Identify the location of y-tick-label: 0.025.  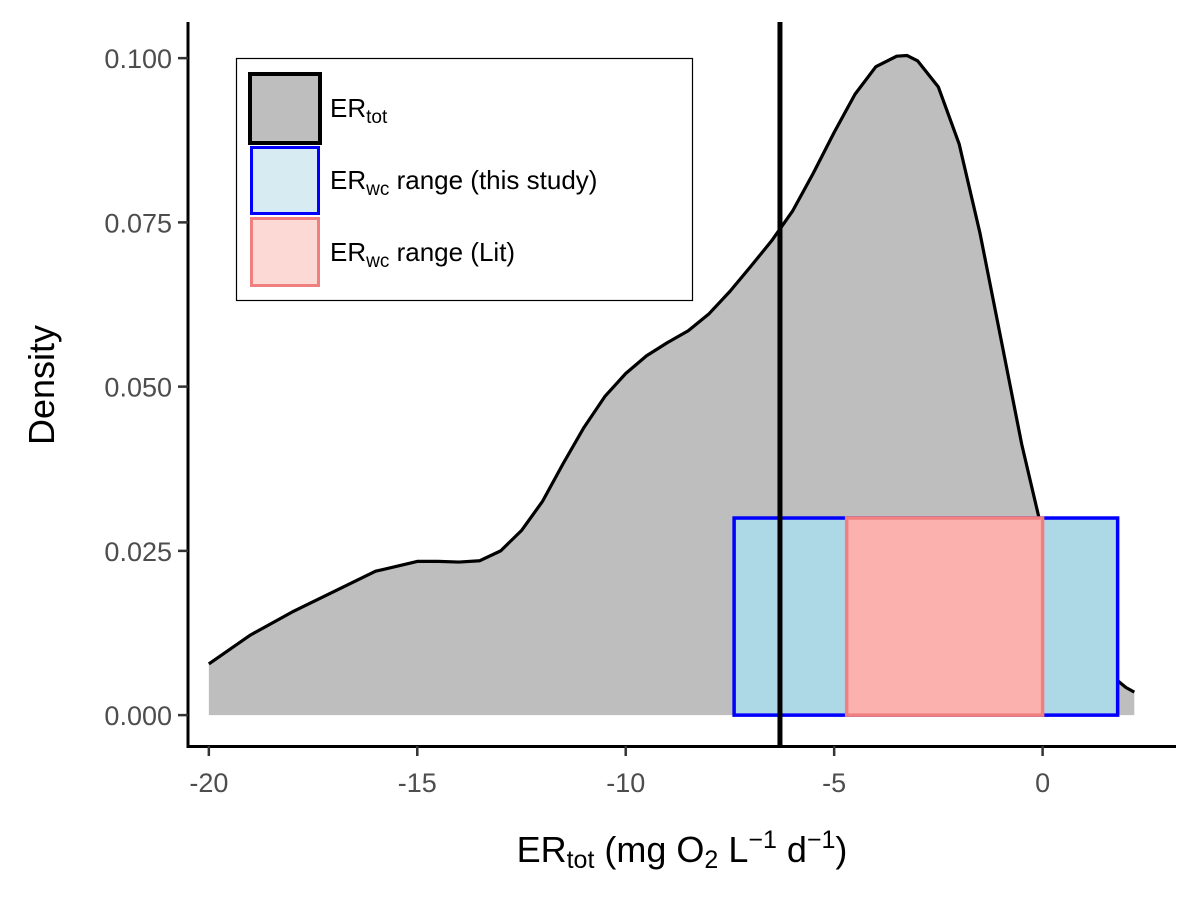
(138, 552).